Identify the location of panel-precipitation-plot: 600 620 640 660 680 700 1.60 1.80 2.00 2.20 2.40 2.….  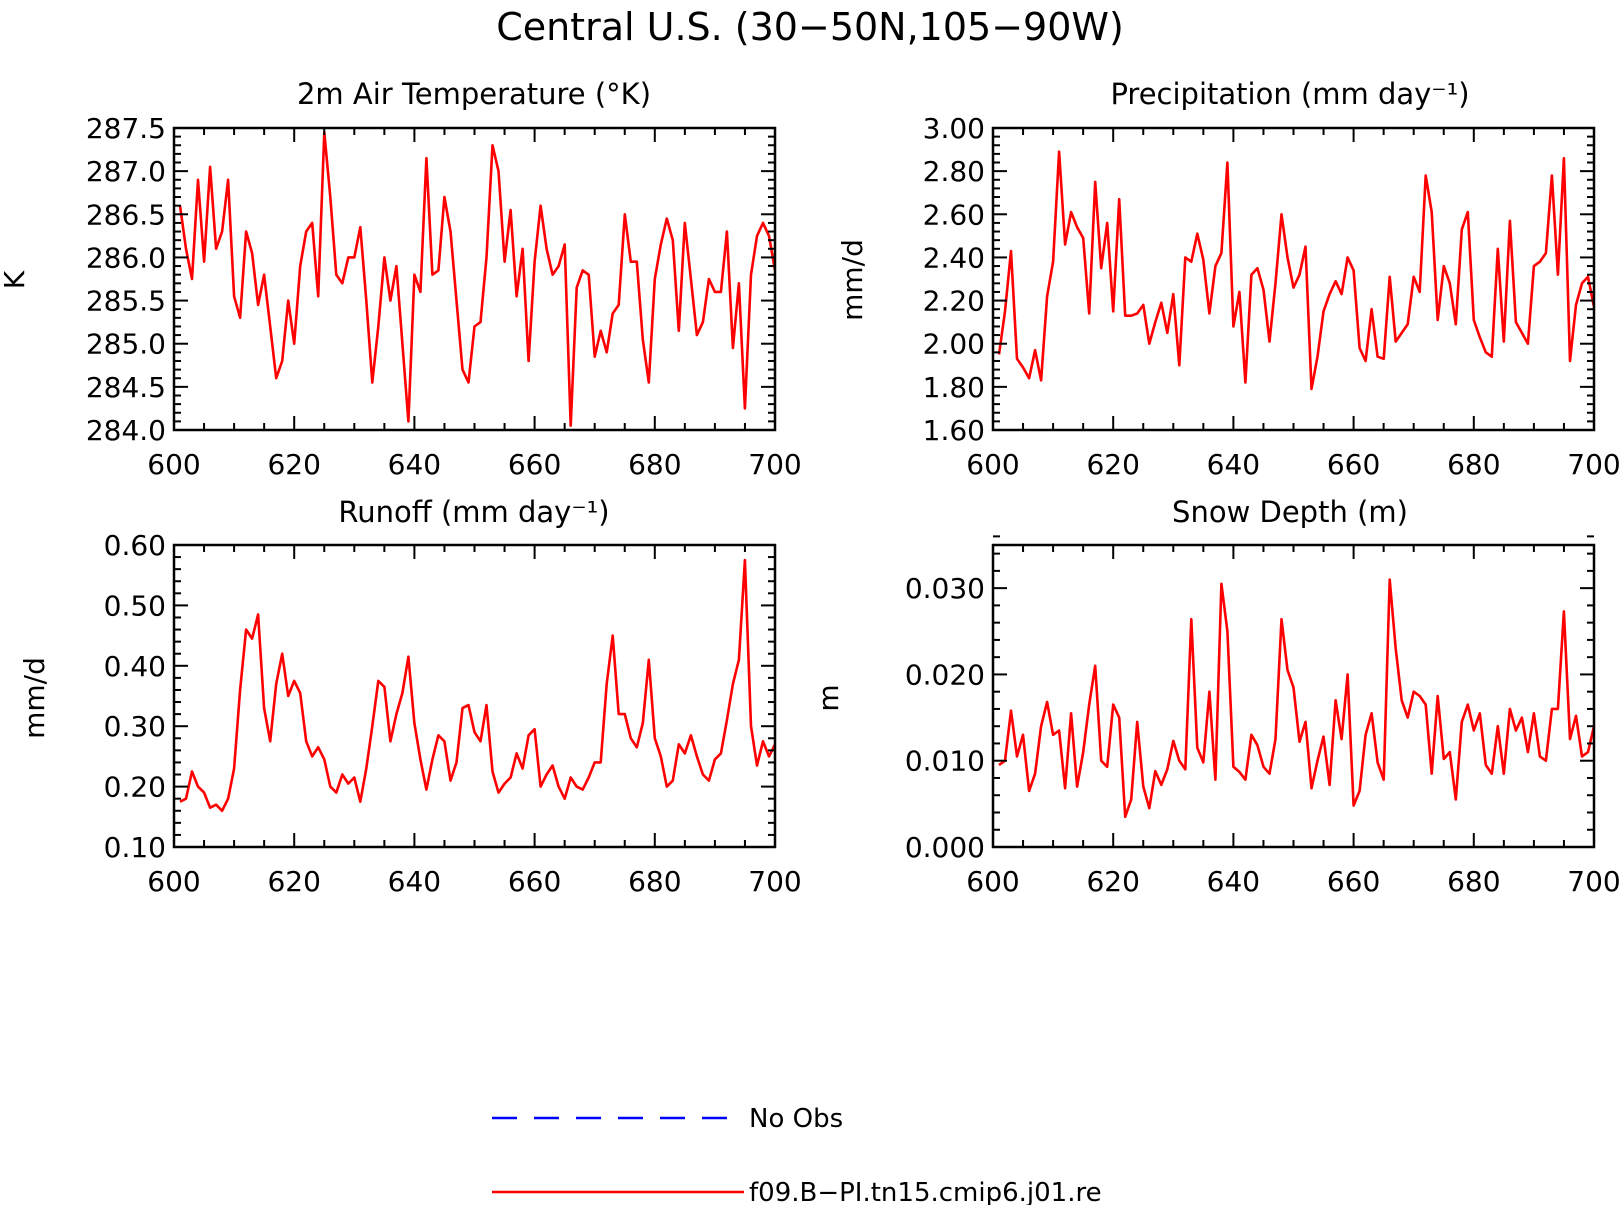
(1272, 296).